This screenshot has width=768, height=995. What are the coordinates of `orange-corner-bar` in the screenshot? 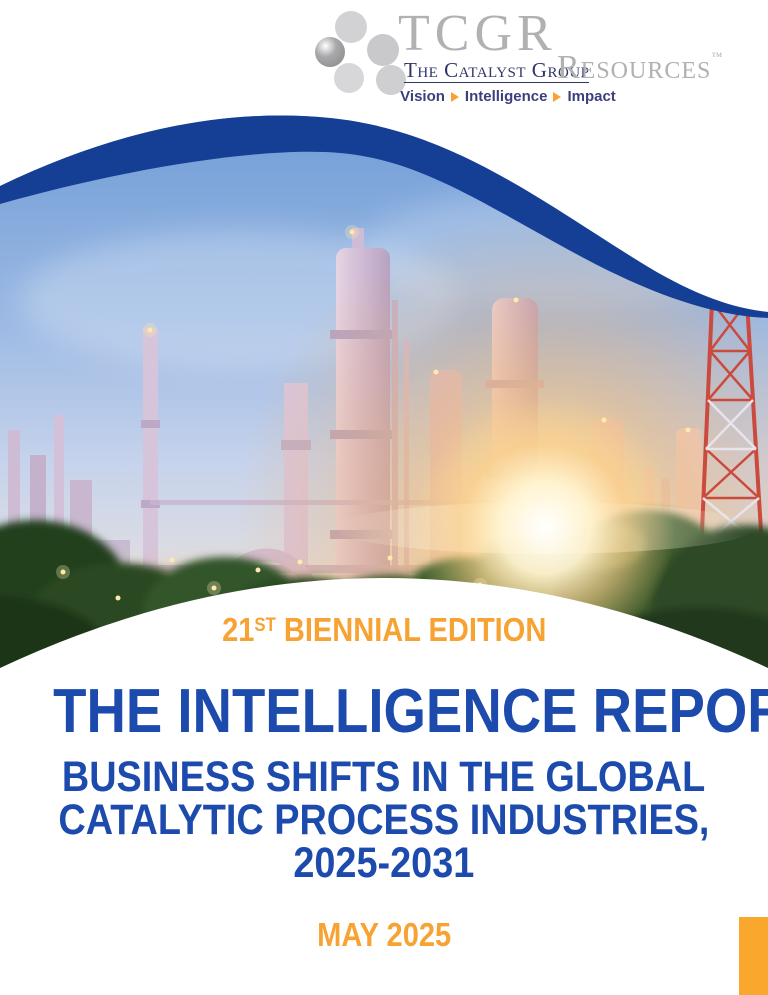 It's located at (753, 956).